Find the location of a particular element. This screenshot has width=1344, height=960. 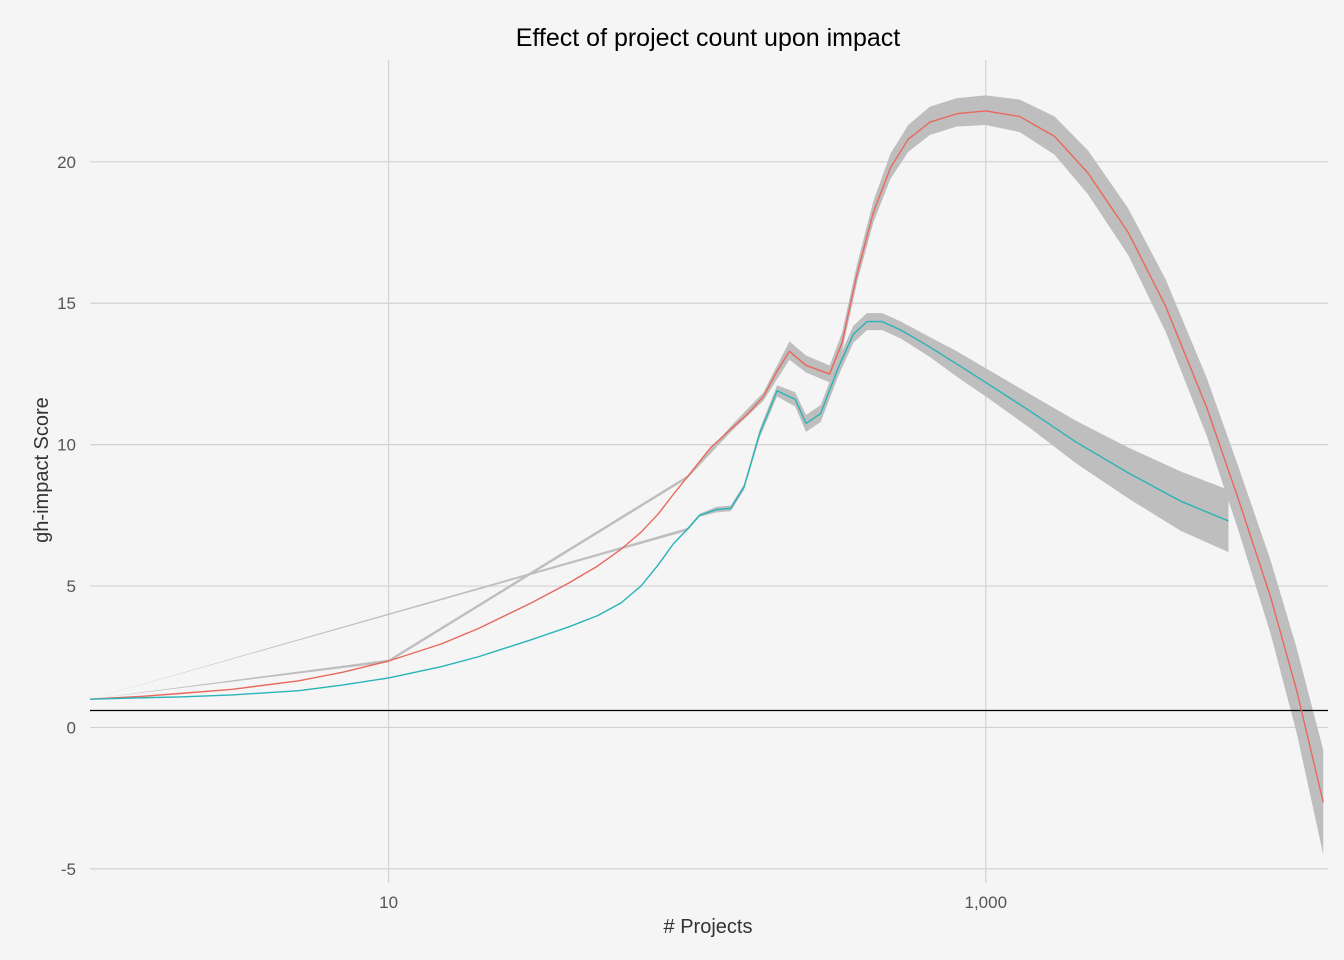

y-tick-label: 15 is located at coordinates (66, 303).